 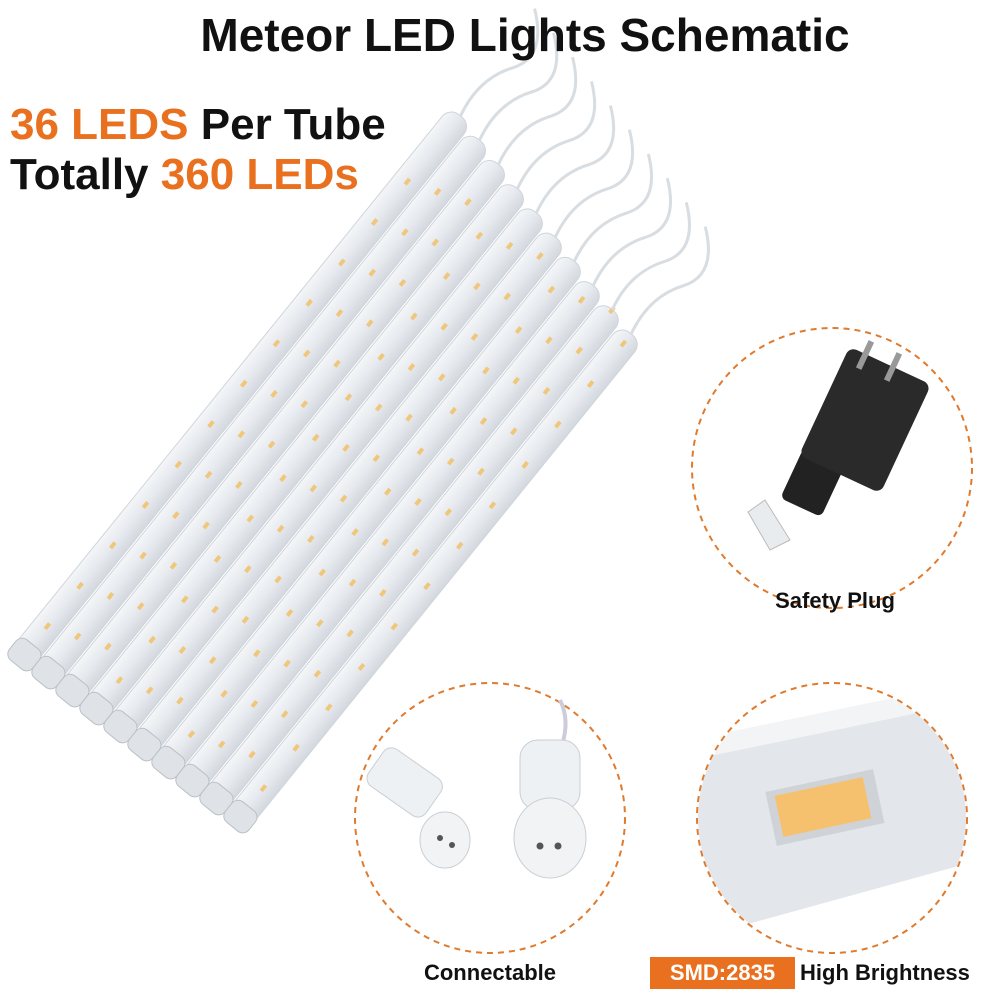 I want to click on headline-text: Per Tube, so click(x=293, y=124).